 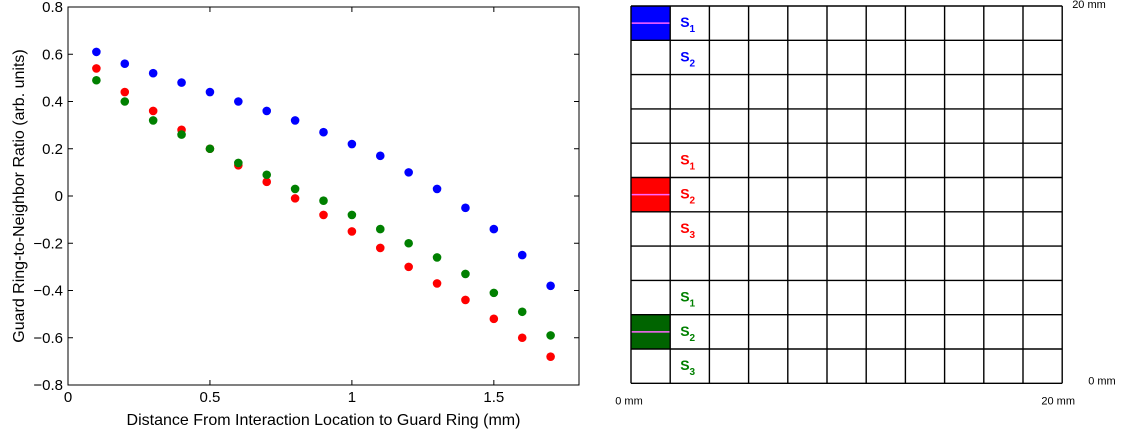 What do you see at coordinates (1102, 381) in the screenshot?
I see `right-zero-dimension-label: 0 mm` at bounding box center [1102, 381].